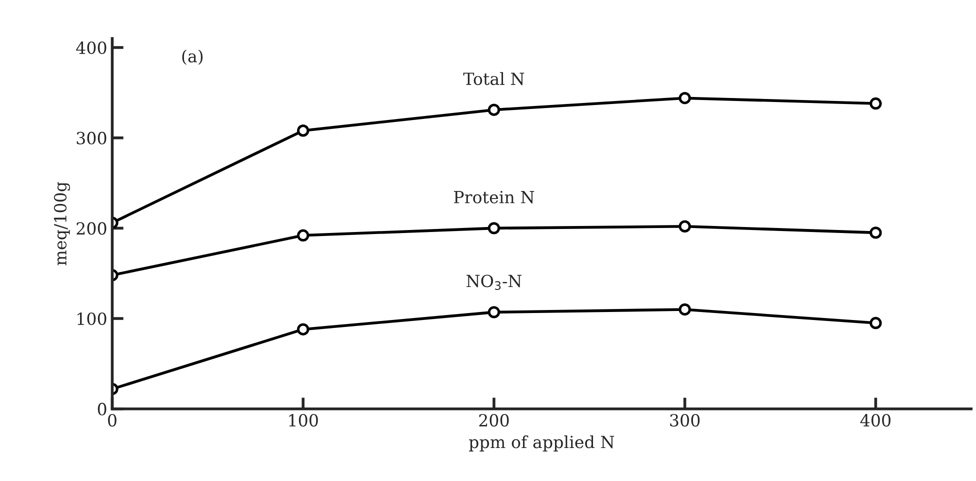  What do you see at coordinates (91, 138) in the screenshot?
I see `y-tick-label: 300` at bounding box center [91, 138].